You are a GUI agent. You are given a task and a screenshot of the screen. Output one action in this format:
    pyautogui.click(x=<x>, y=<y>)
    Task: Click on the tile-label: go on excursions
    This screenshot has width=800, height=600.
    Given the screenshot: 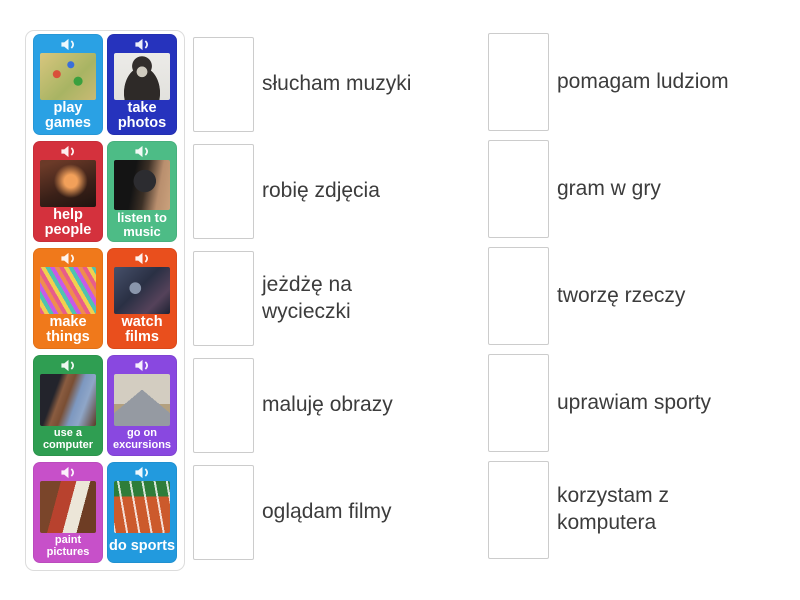 What is the action you would take?
    pyautogui.click(x=142, y=439)
    